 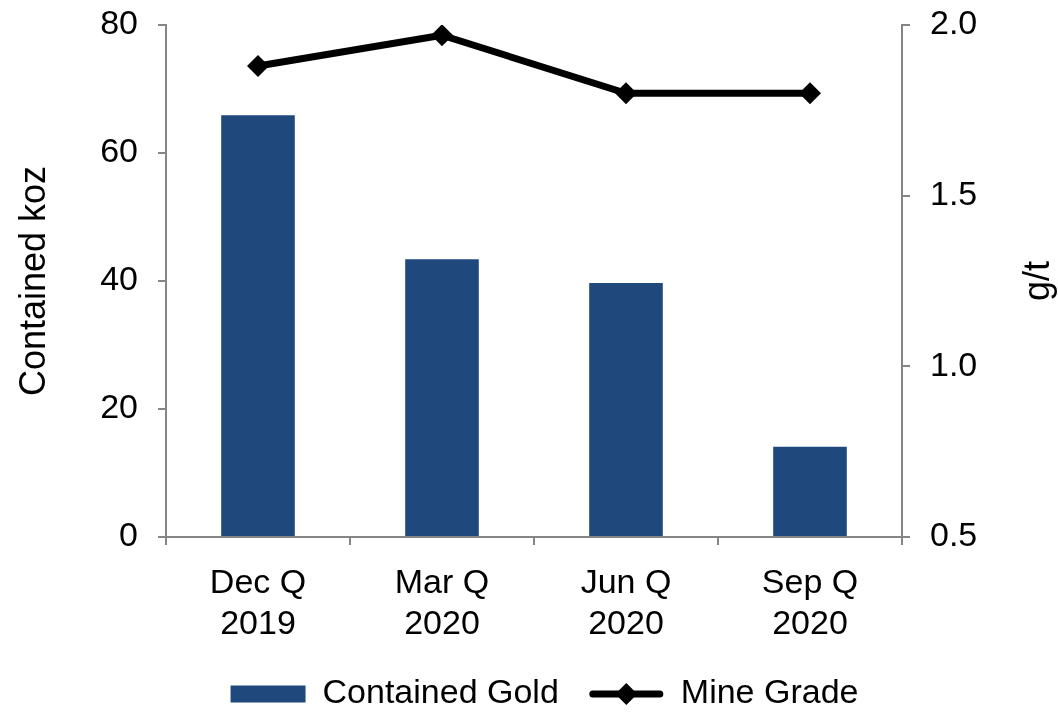 I want to click on x-tick-label: Sep Q 2020, so click(x=810, y=601).